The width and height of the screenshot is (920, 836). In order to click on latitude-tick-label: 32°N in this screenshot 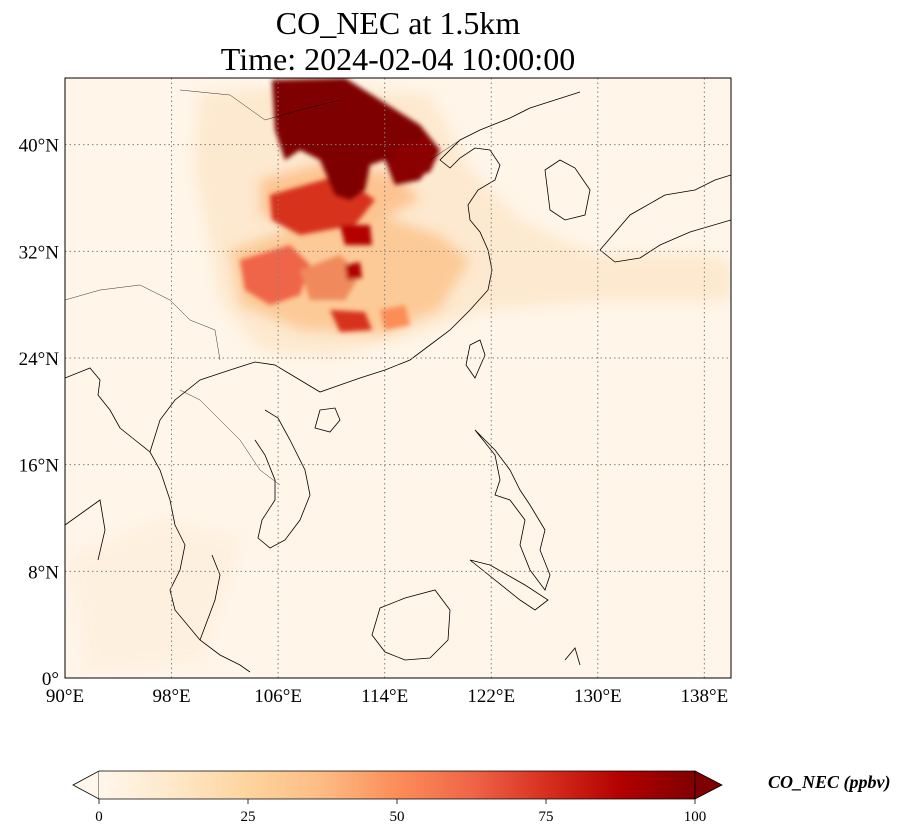, I will do `click(39, 252)`.